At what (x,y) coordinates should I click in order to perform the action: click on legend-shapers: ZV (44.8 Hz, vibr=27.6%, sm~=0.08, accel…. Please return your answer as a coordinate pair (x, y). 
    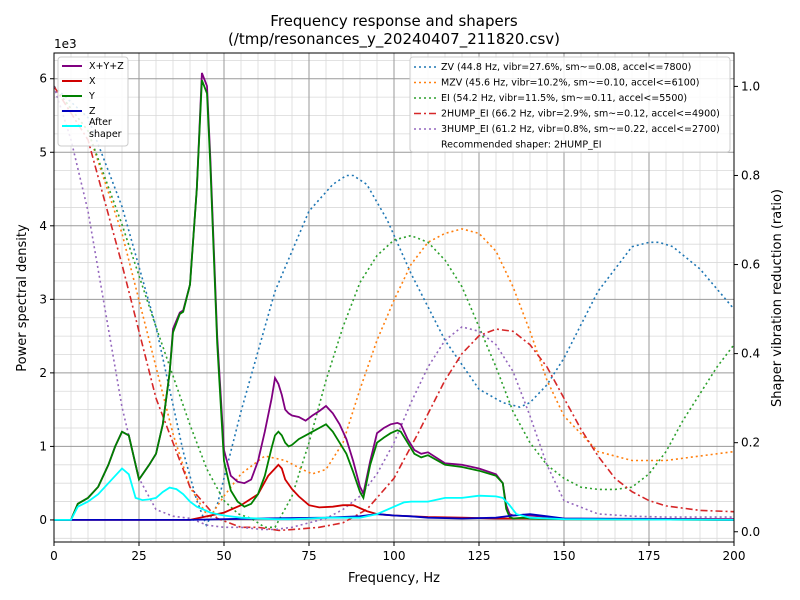
    Looking at the image, I should click on (570, 104).